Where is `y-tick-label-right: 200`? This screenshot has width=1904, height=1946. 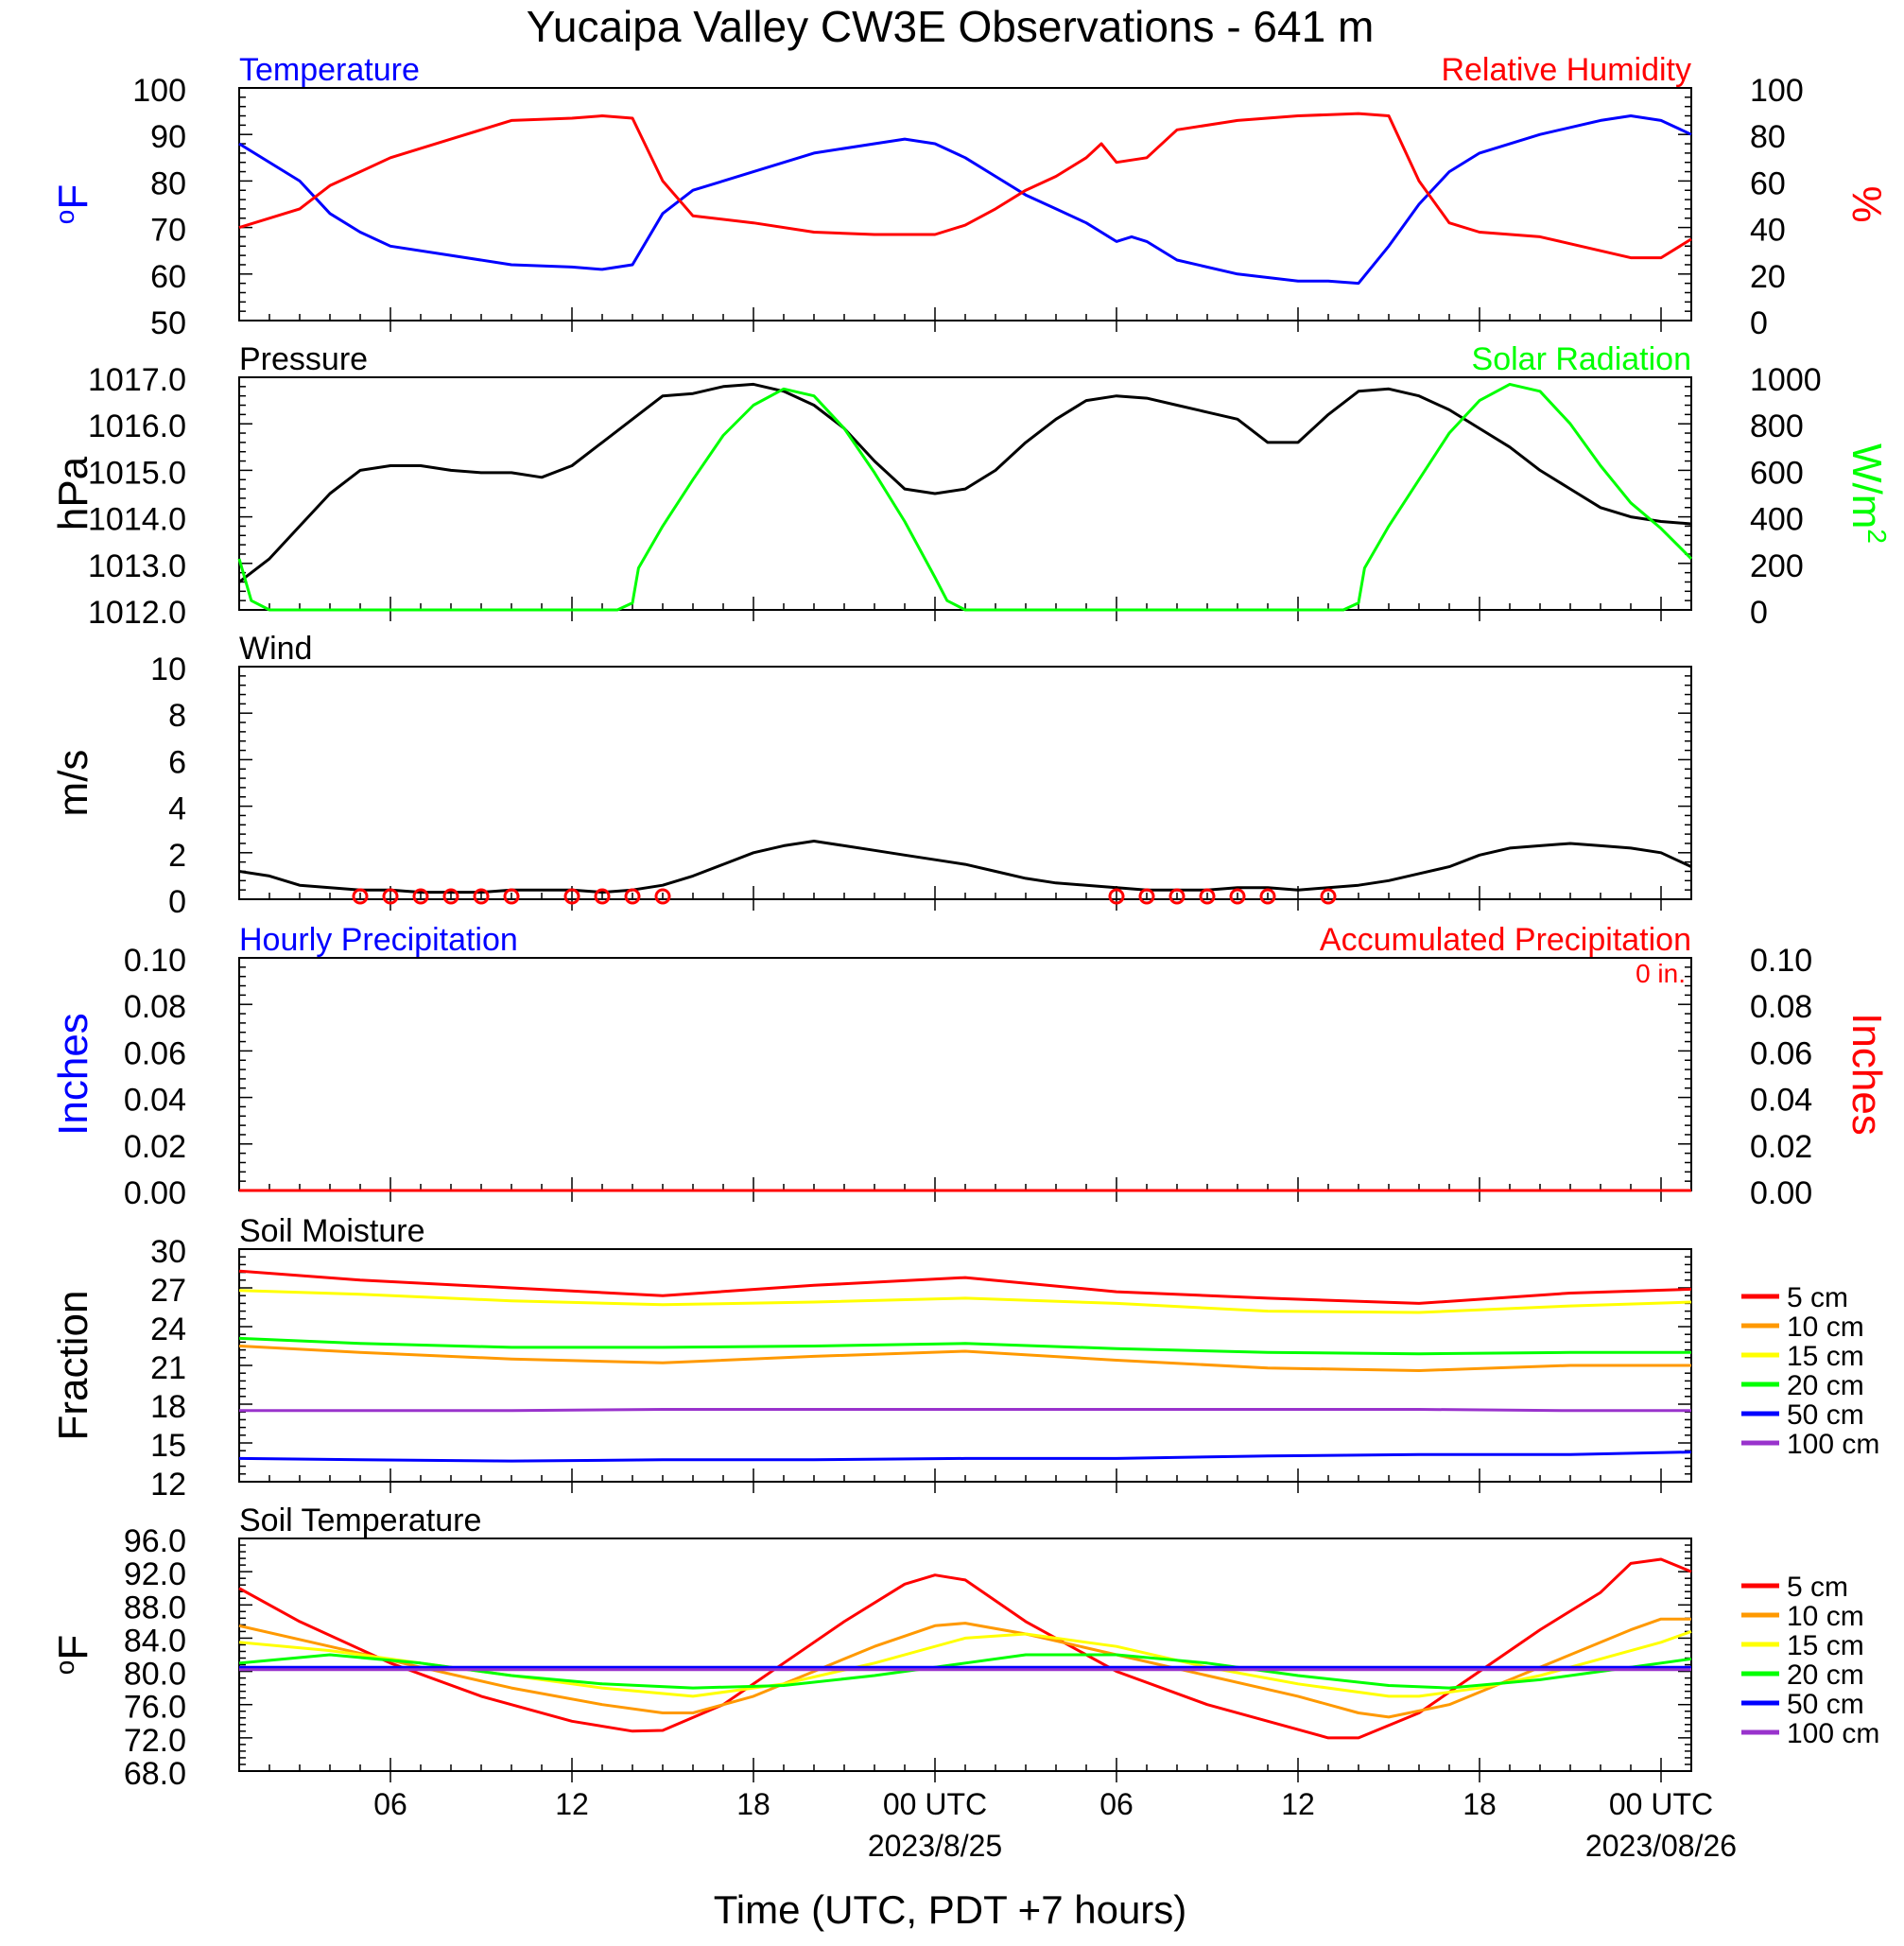
y-tick-label-right: 200 is located at coordinates (1777, 566).